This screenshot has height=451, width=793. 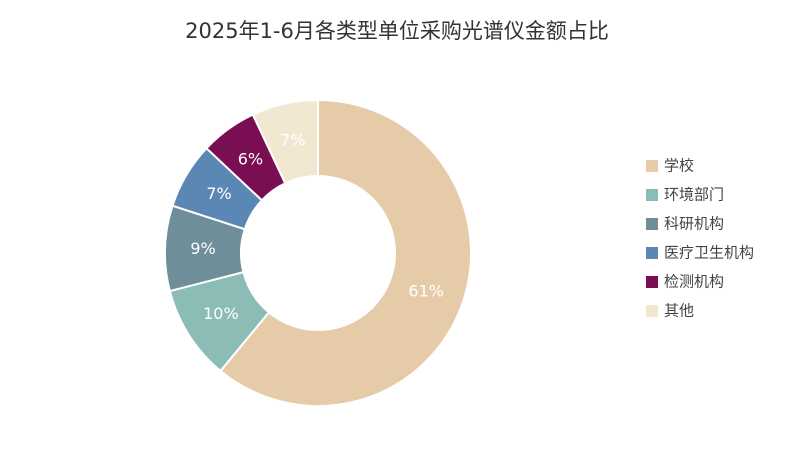 I want to click on pie-slice, so click(x=285, y=141).